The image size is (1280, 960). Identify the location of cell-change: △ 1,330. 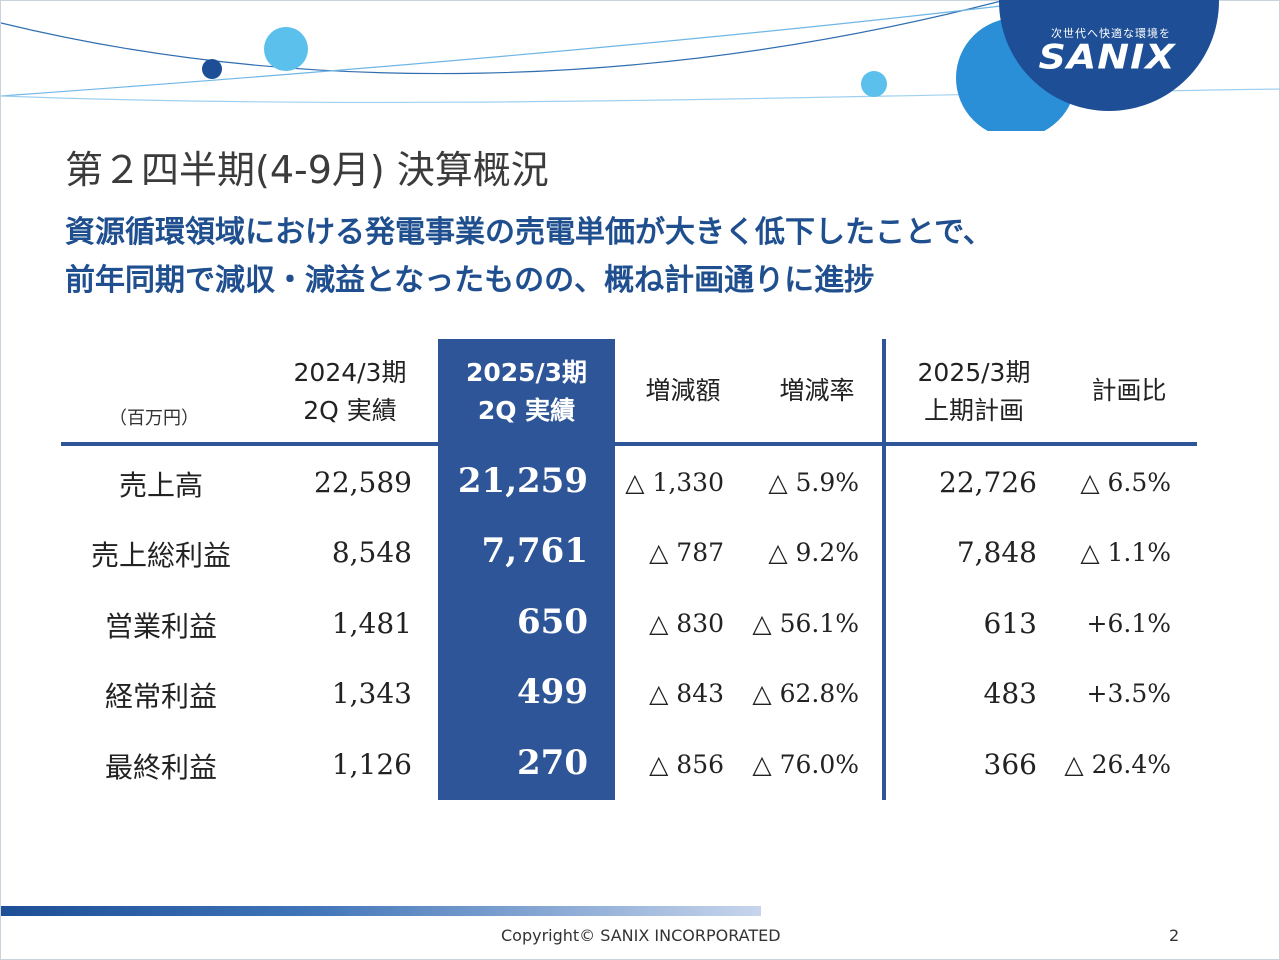
(674, 482).